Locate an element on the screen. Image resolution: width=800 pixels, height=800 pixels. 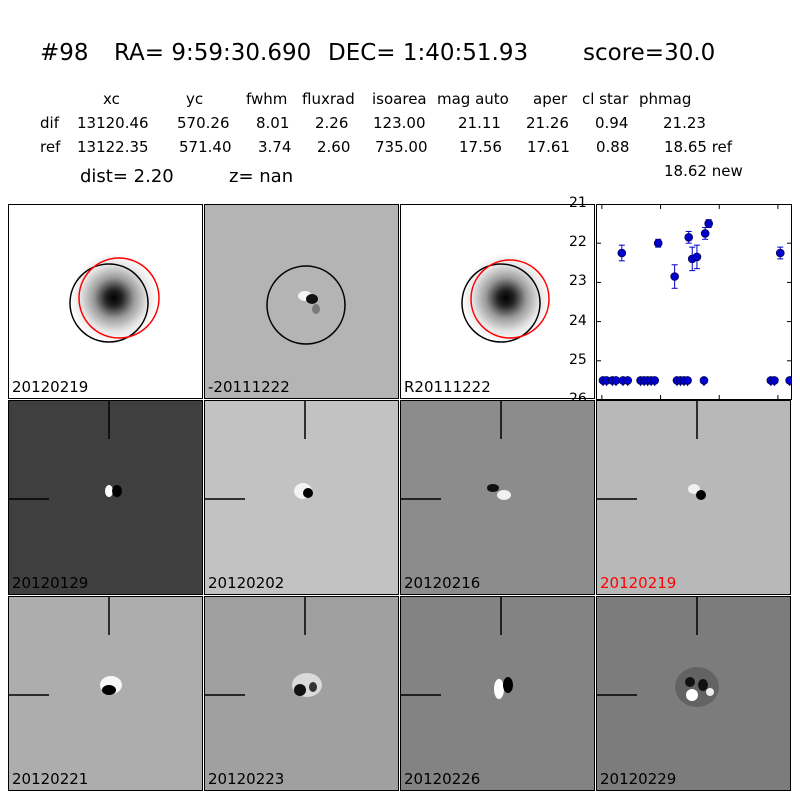
dif-phmag: 21.23 is located at coordinates (684, 123).